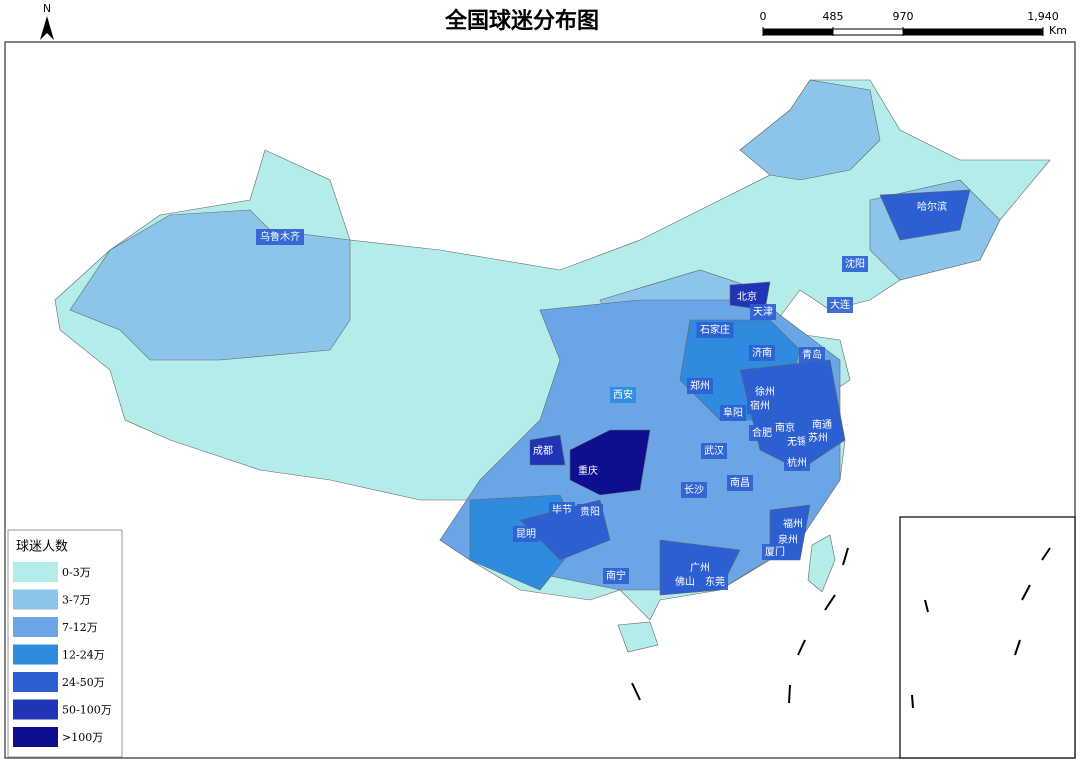 The height and width of the screenshot is (764, 1080). I want to click on legend-label: 50-100万, so click(87, 710).